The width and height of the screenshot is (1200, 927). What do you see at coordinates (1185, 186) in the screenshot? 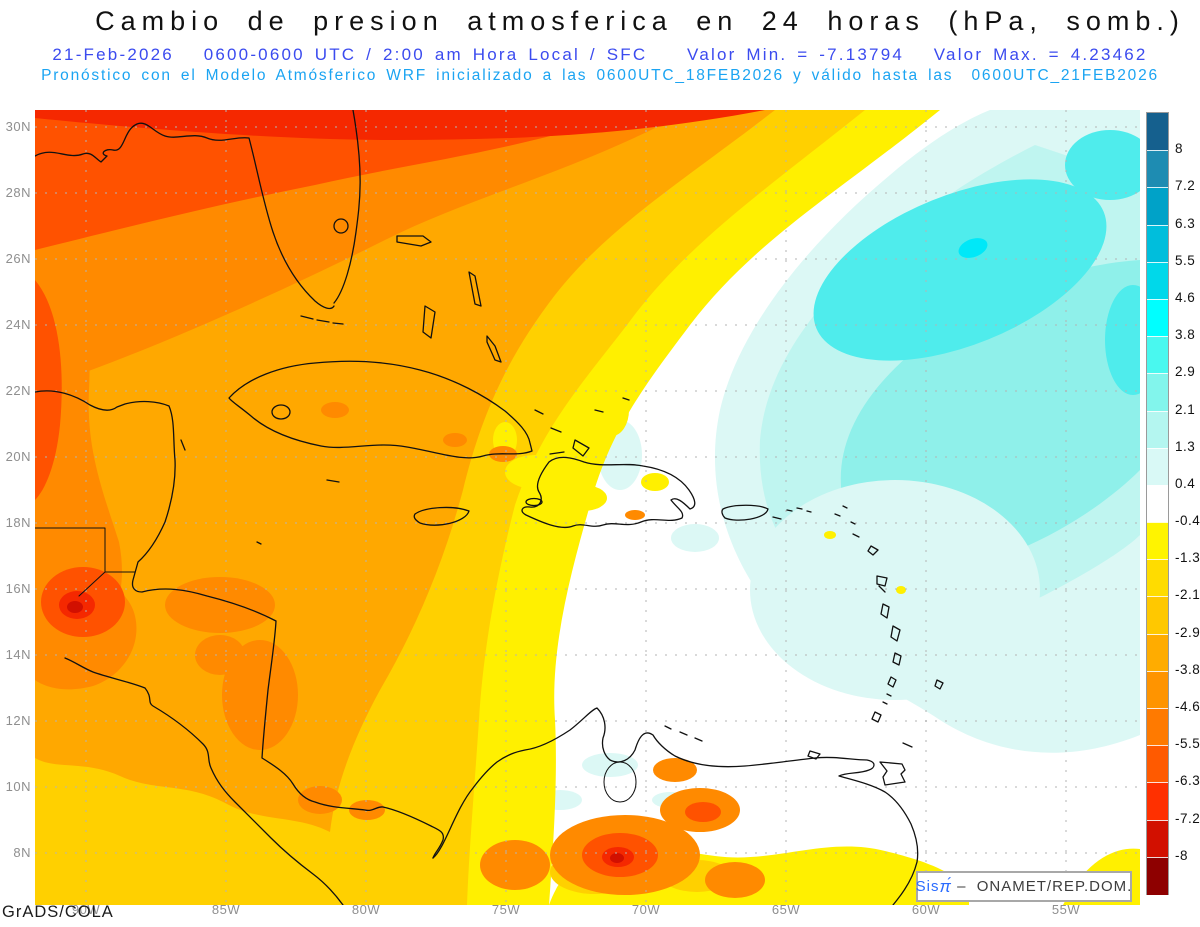
I see `colorbar-tick-label: 7.2` at bounding box center [1185, 186].